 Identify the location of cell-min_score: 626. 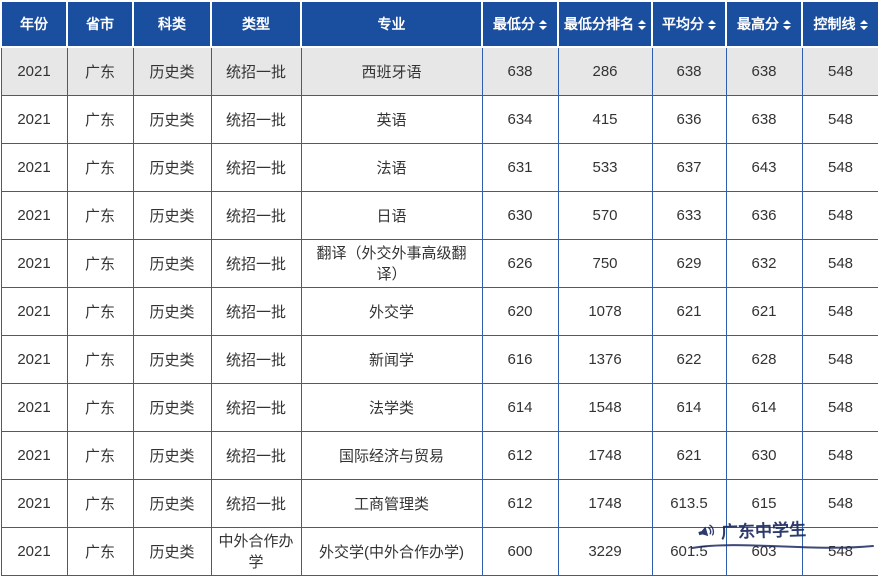
(520, 263).